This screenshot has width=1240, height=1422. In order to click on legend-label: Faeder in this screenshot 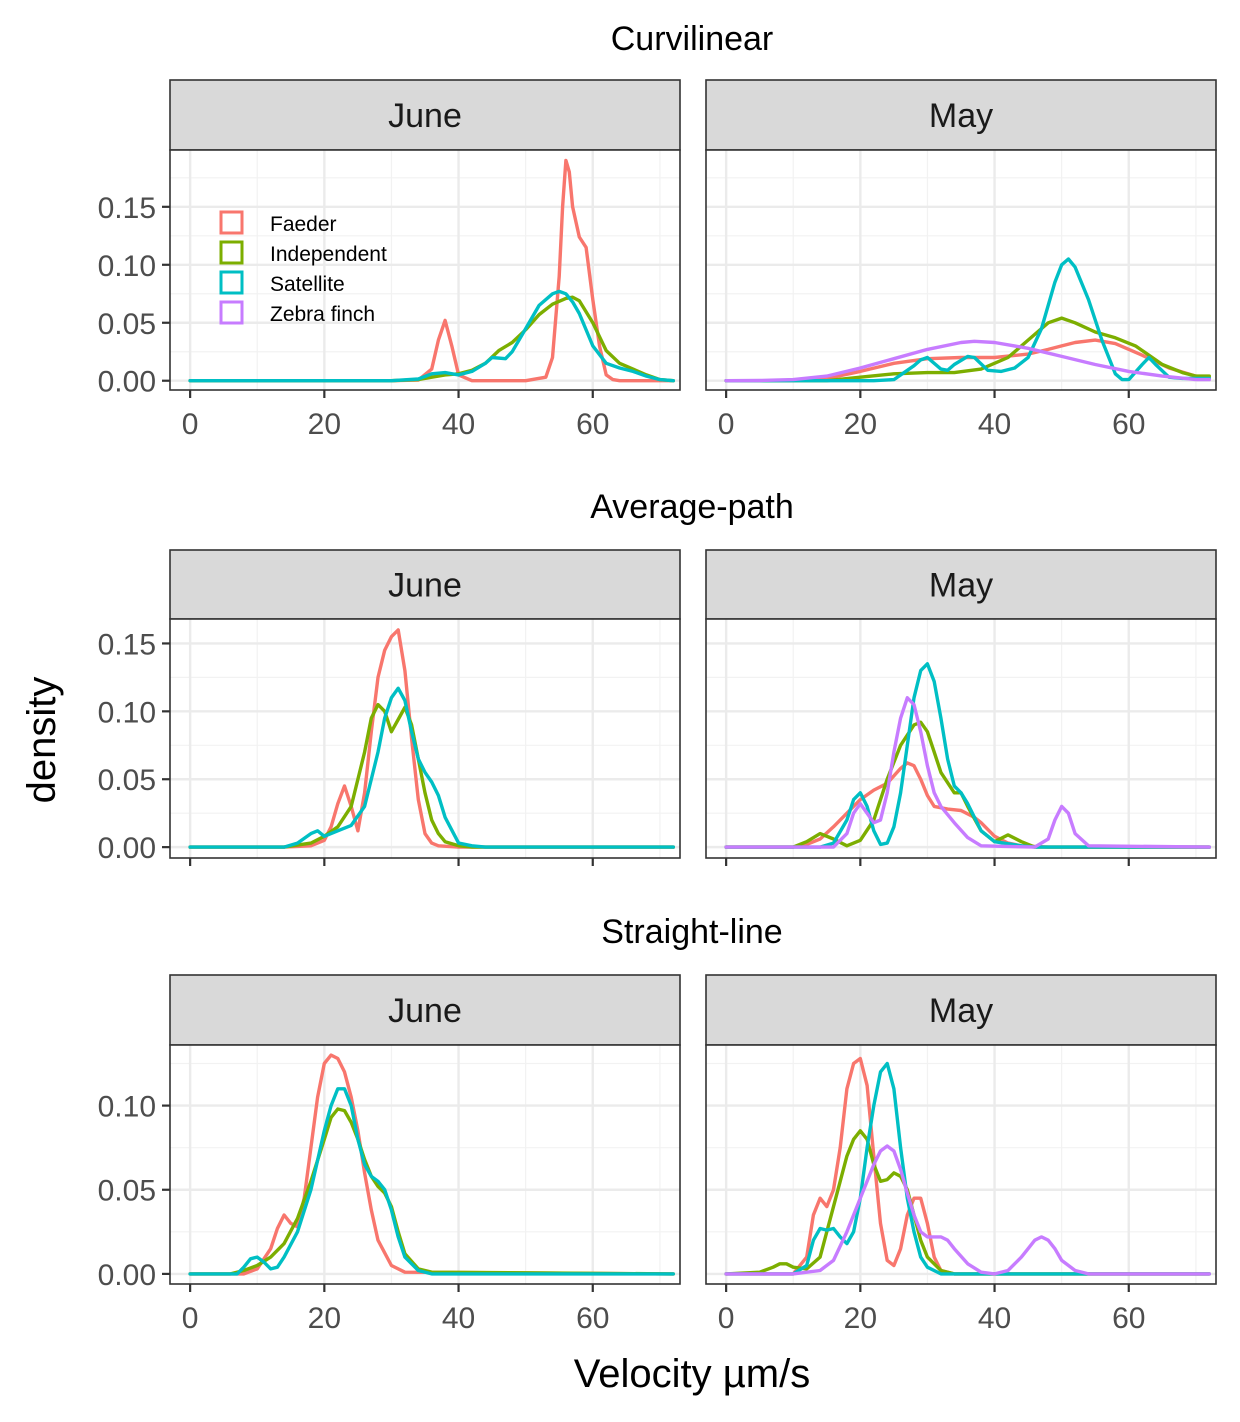, I will do `click(303, 224)`.